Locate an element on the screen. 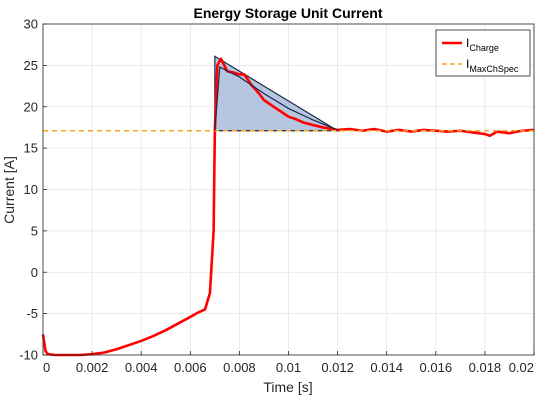 This screenshot has height=401, width=550. y-tick-label-2: 0 is located at coordinates (34, 272).